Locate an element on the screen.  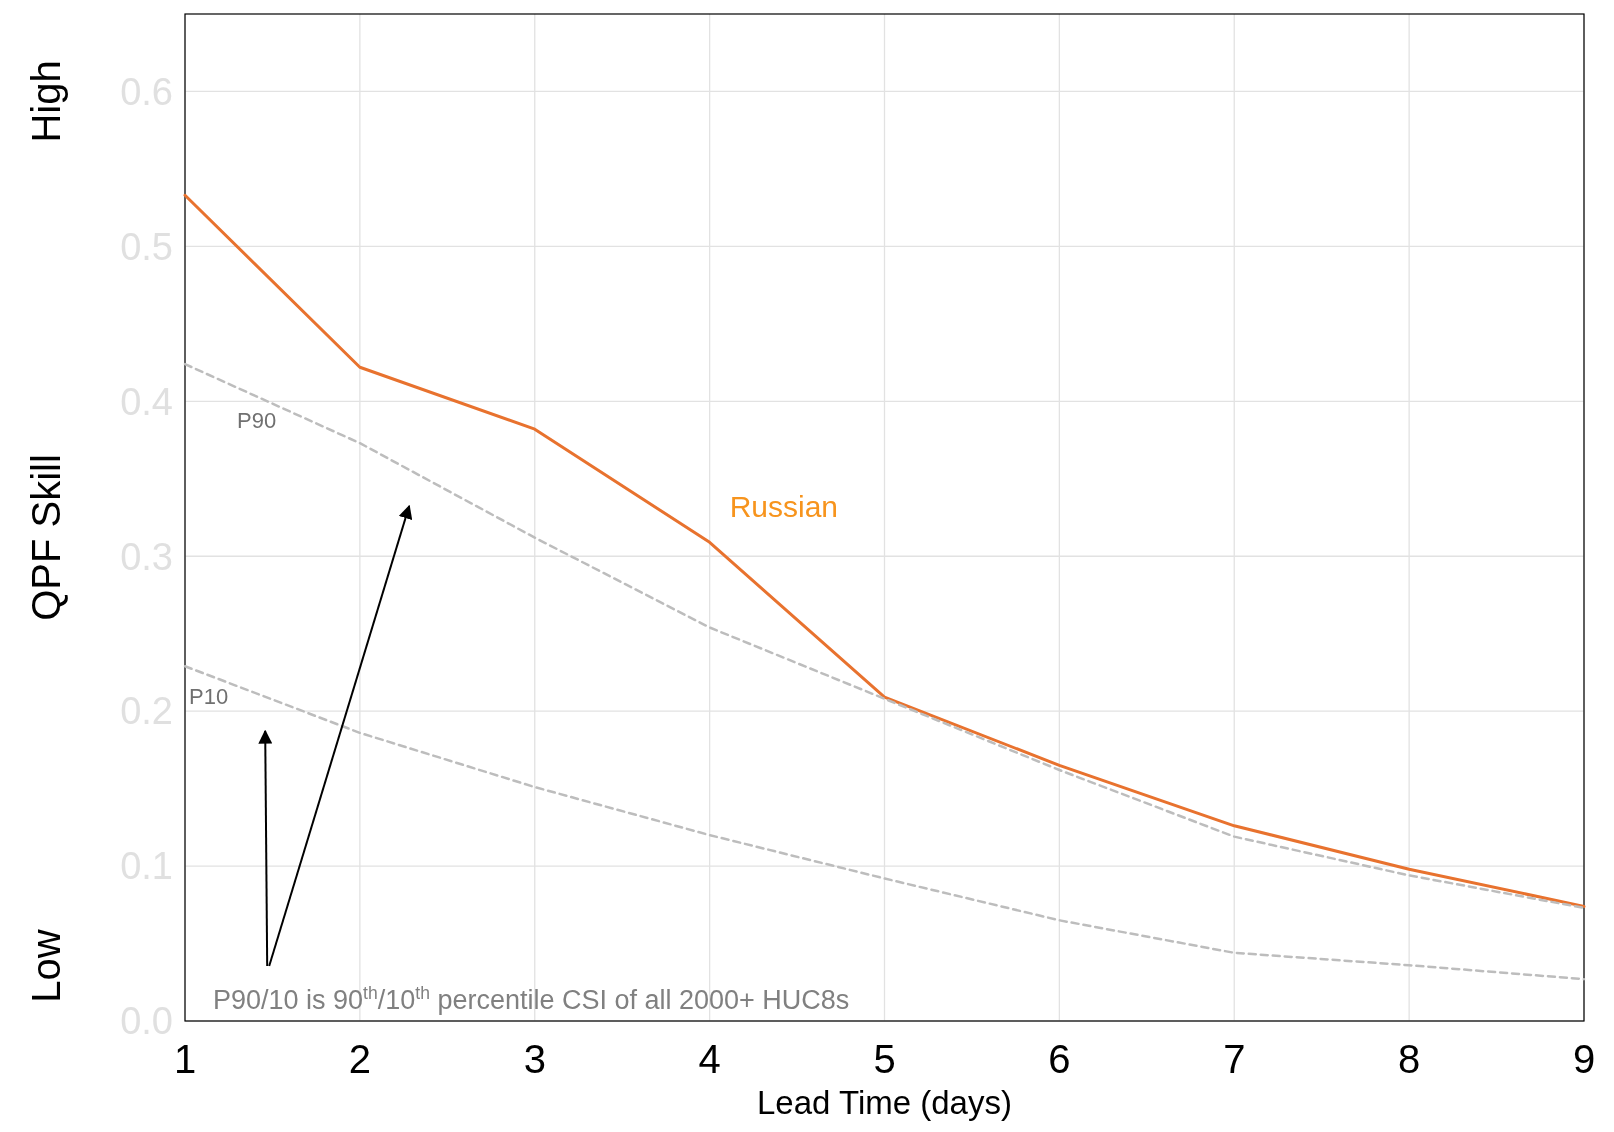
x-tick-label: 1 is located at coordinates (185, 1059).